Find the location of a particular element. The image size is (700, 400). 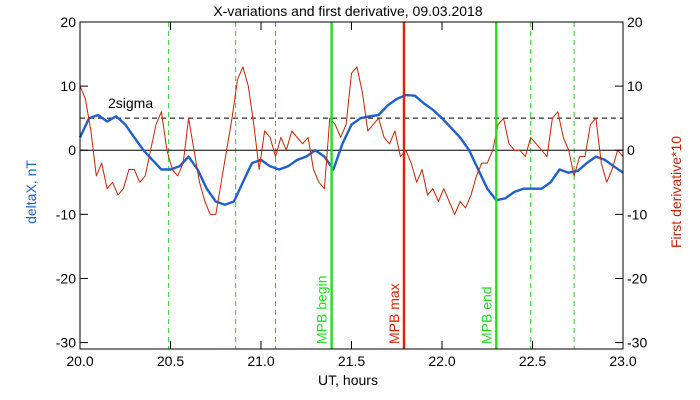

x-tick-label-2: 21.0 is located at coordinates (260, 361).